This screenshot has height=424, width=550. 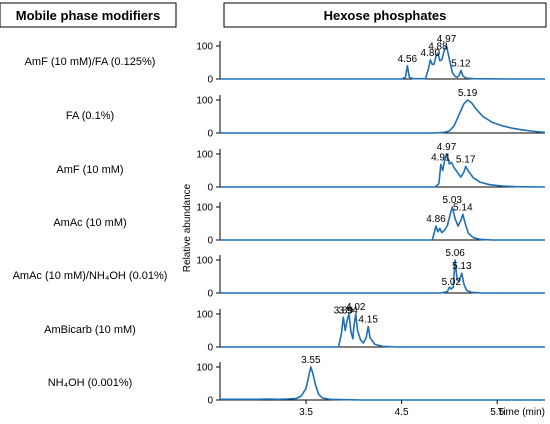 What do you see at coordinates (90, 330) in the screenshot?
I see `condition-label: AmBicarb (10 mM)` at bounding box center [90, 330].